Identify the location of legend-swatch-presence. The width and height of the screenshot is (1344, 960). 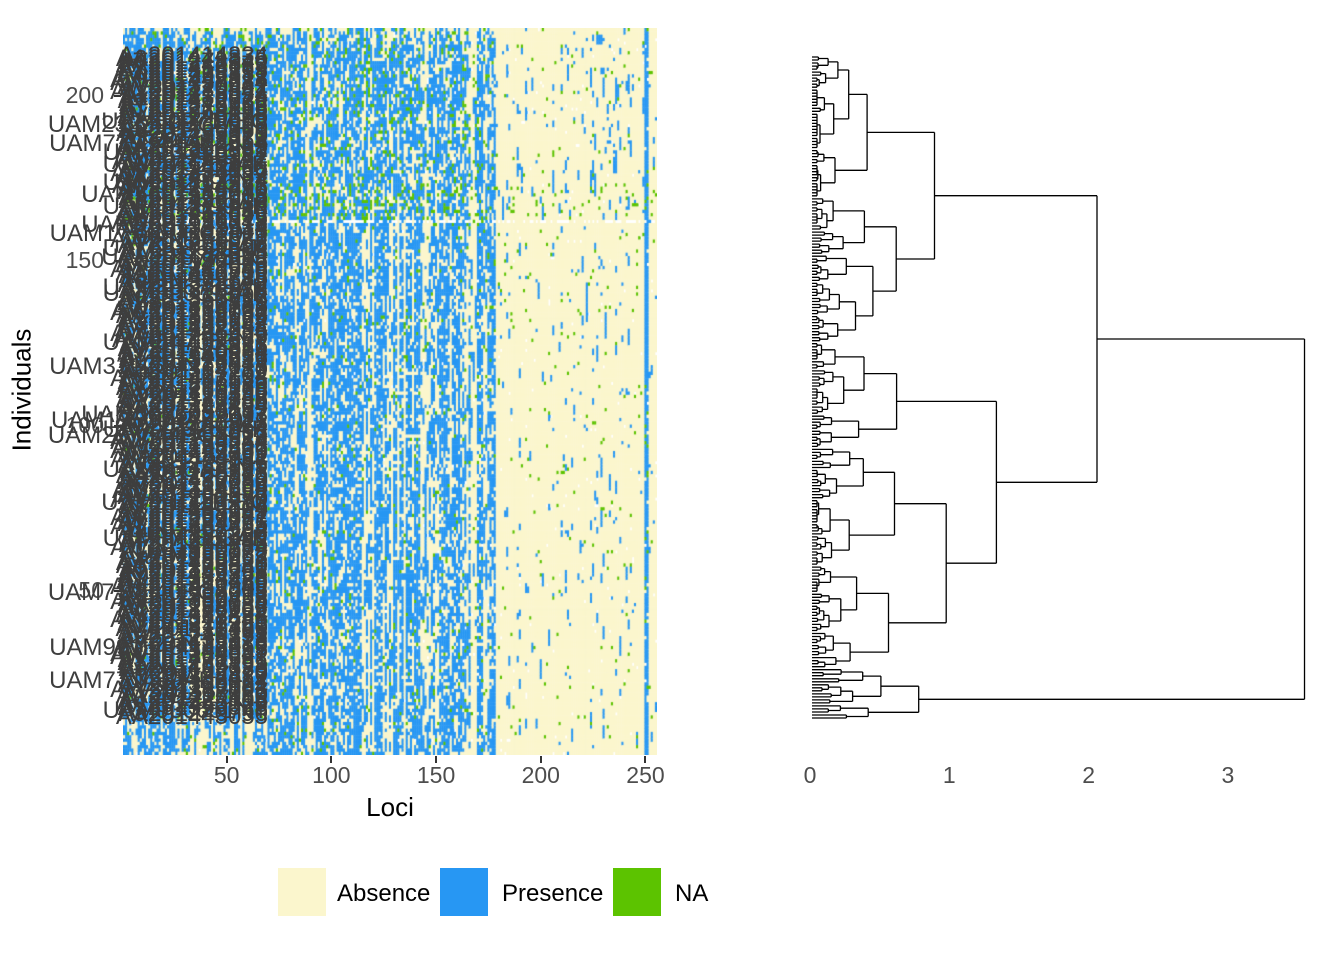
(464, 892).